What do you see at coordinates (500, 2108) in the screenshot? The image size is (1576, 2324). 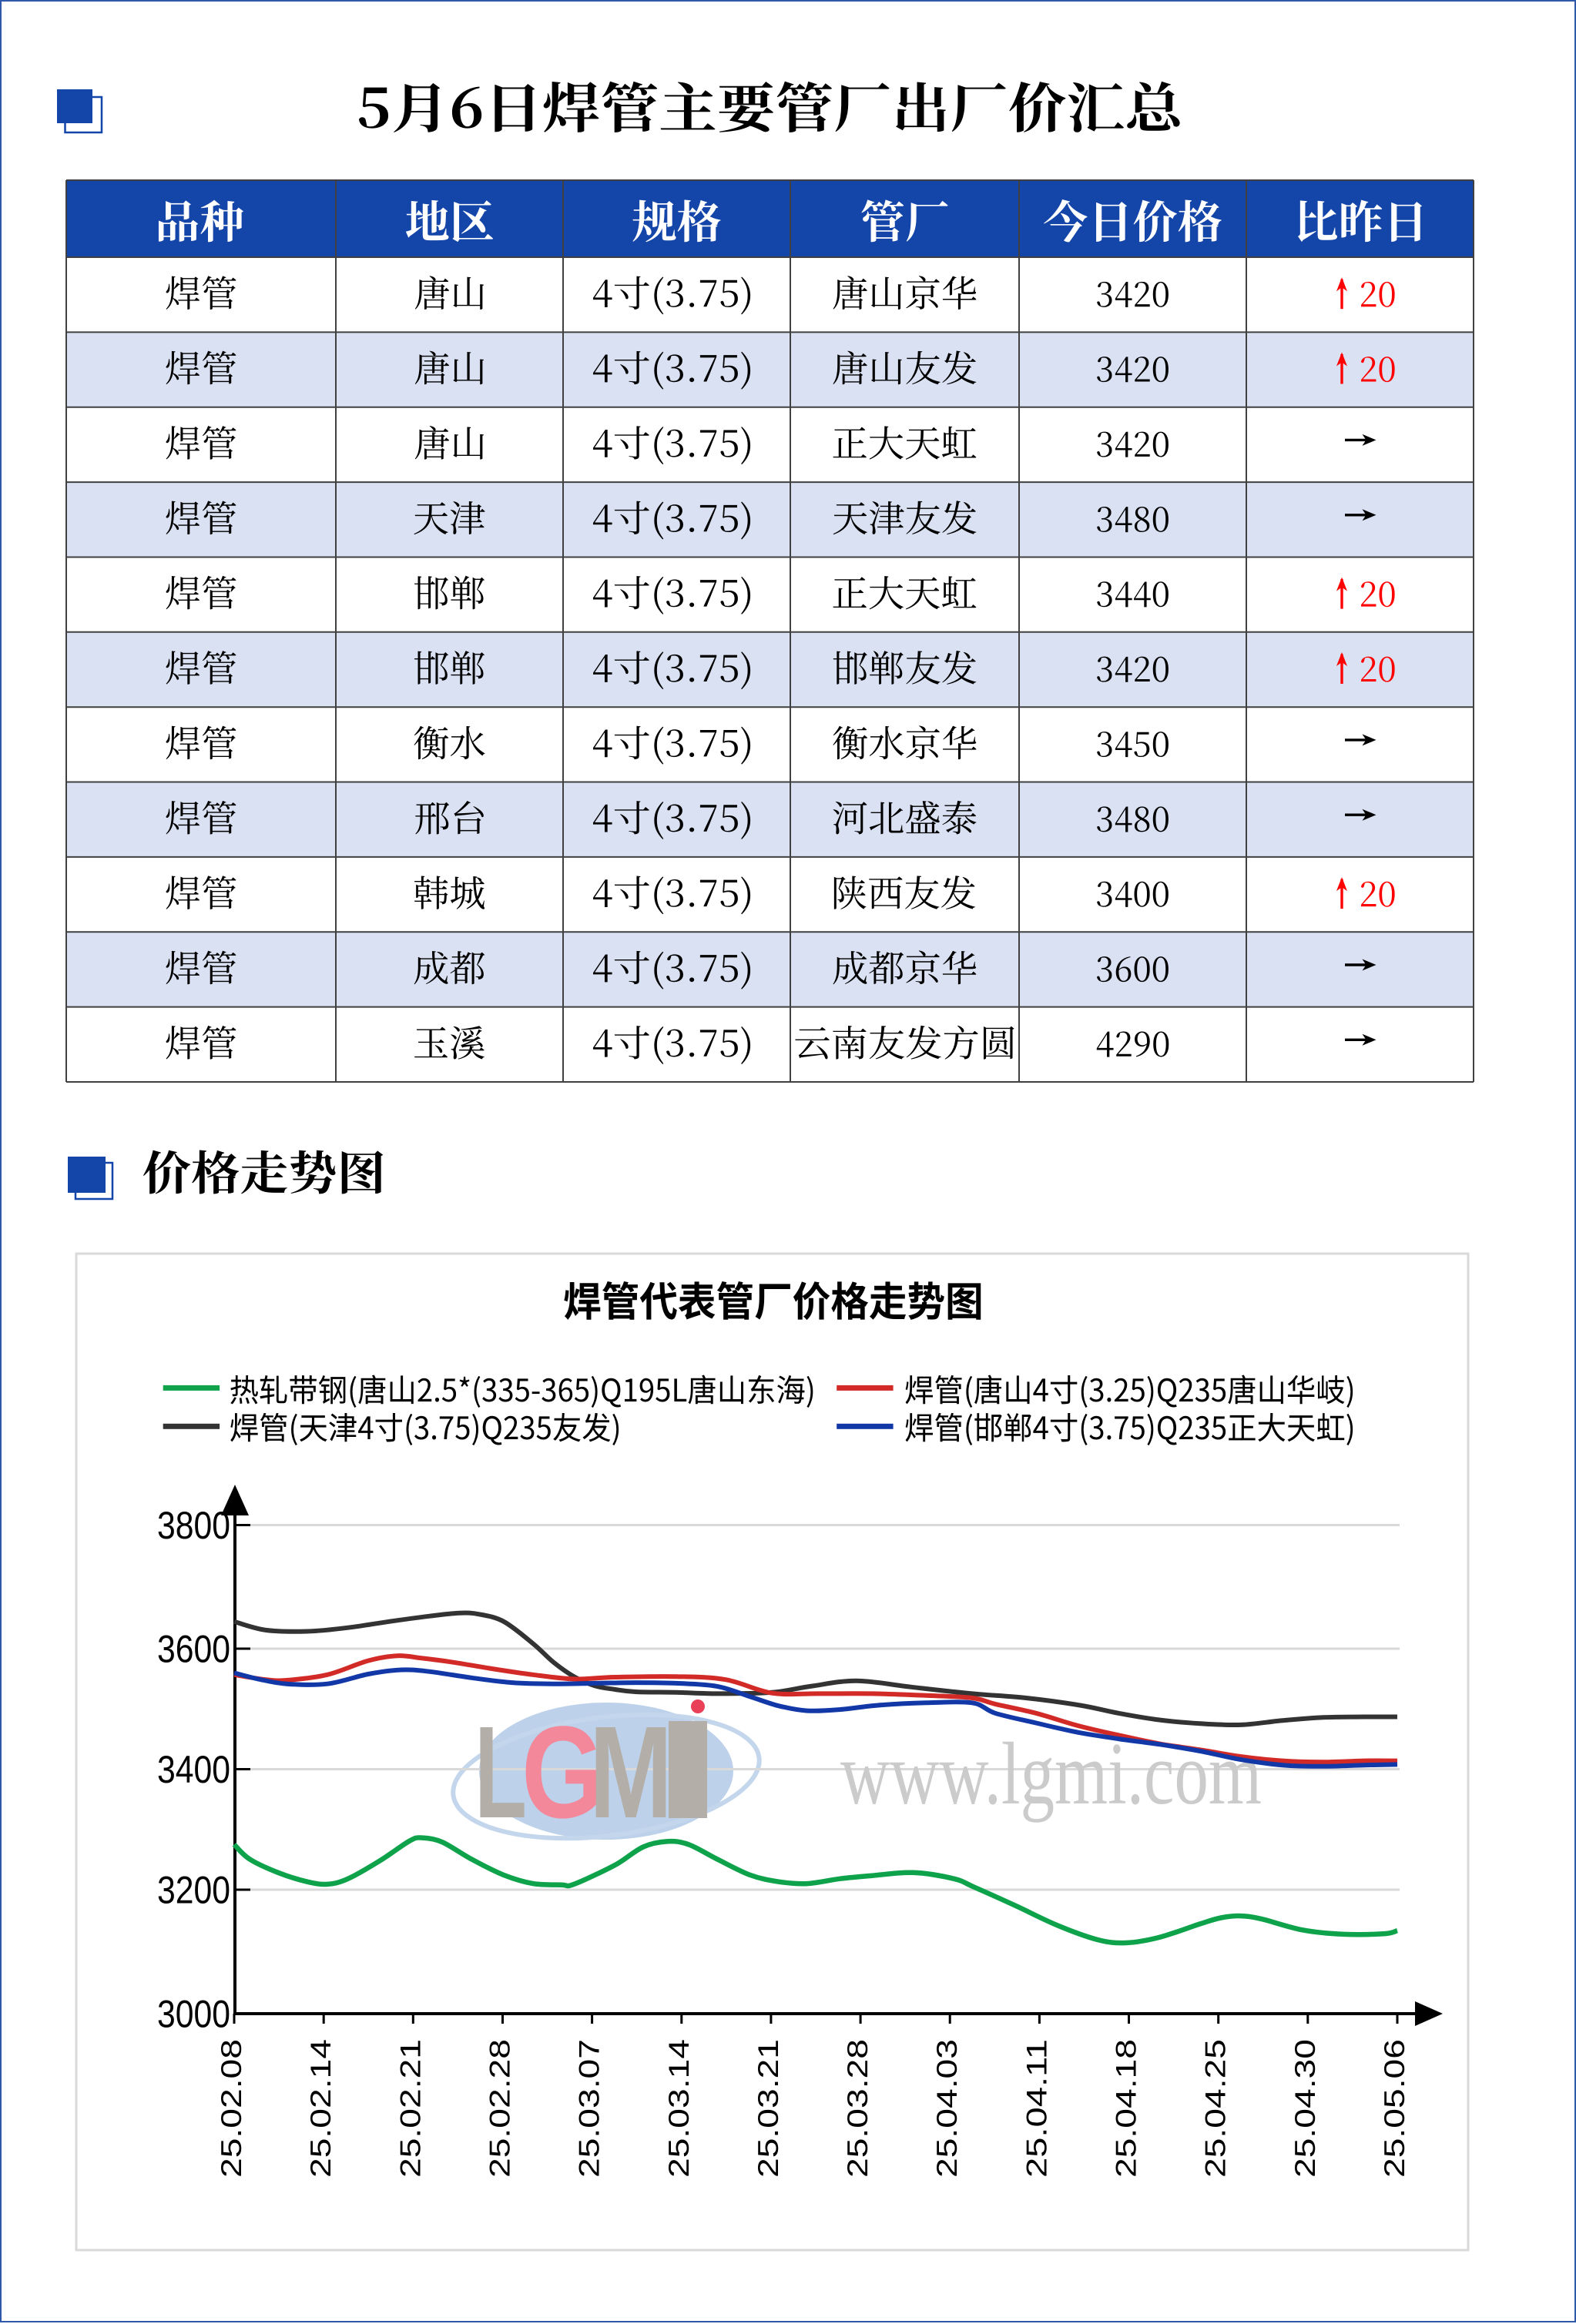 I see `svg-text: 25.02.28` at bounding box center [500, 2108].